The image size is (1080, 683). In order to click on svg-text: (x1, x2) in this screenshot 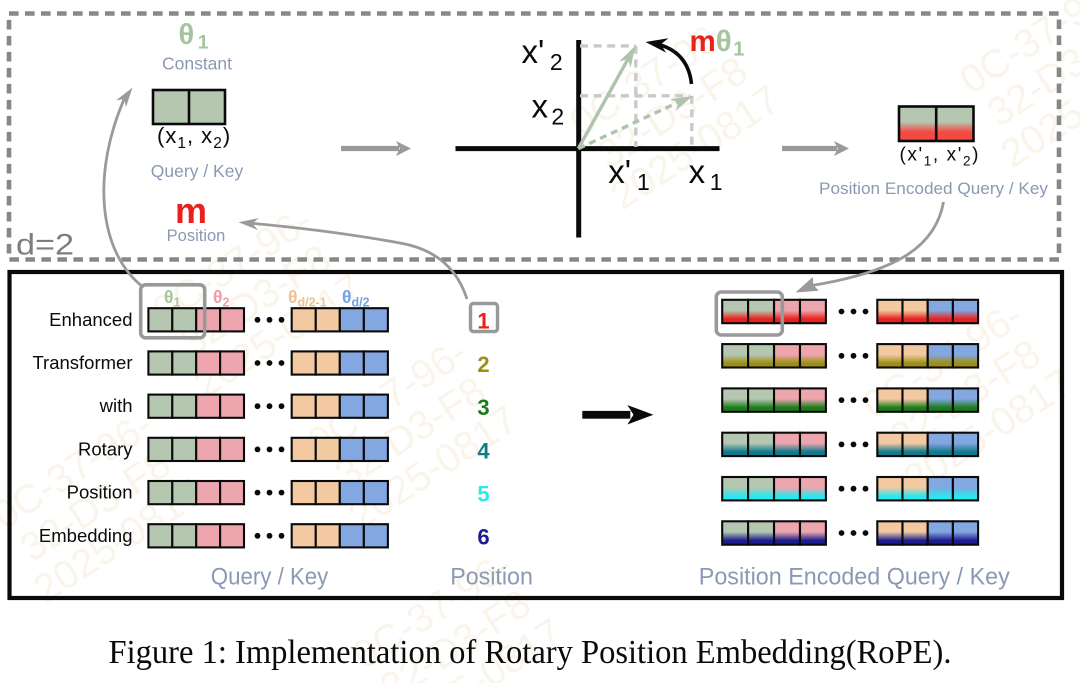, I will do `click(194, 137)`.